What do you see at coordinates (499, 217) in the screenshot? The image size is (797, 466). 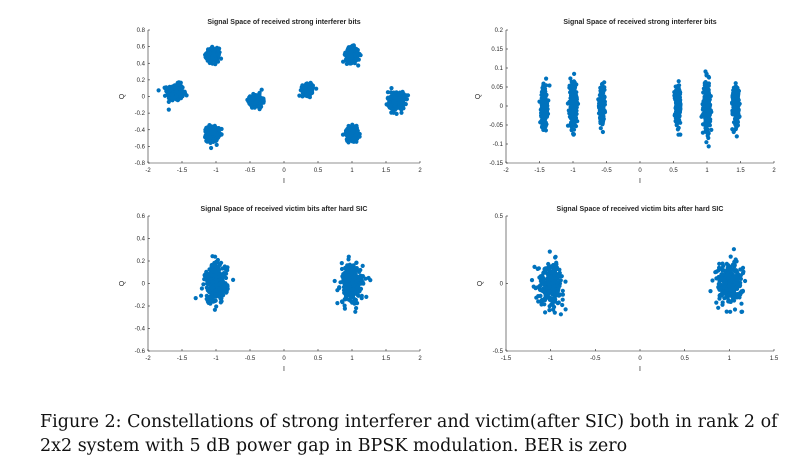 I see `y-tick-label: 0.5` at bounding box center [499, 217].